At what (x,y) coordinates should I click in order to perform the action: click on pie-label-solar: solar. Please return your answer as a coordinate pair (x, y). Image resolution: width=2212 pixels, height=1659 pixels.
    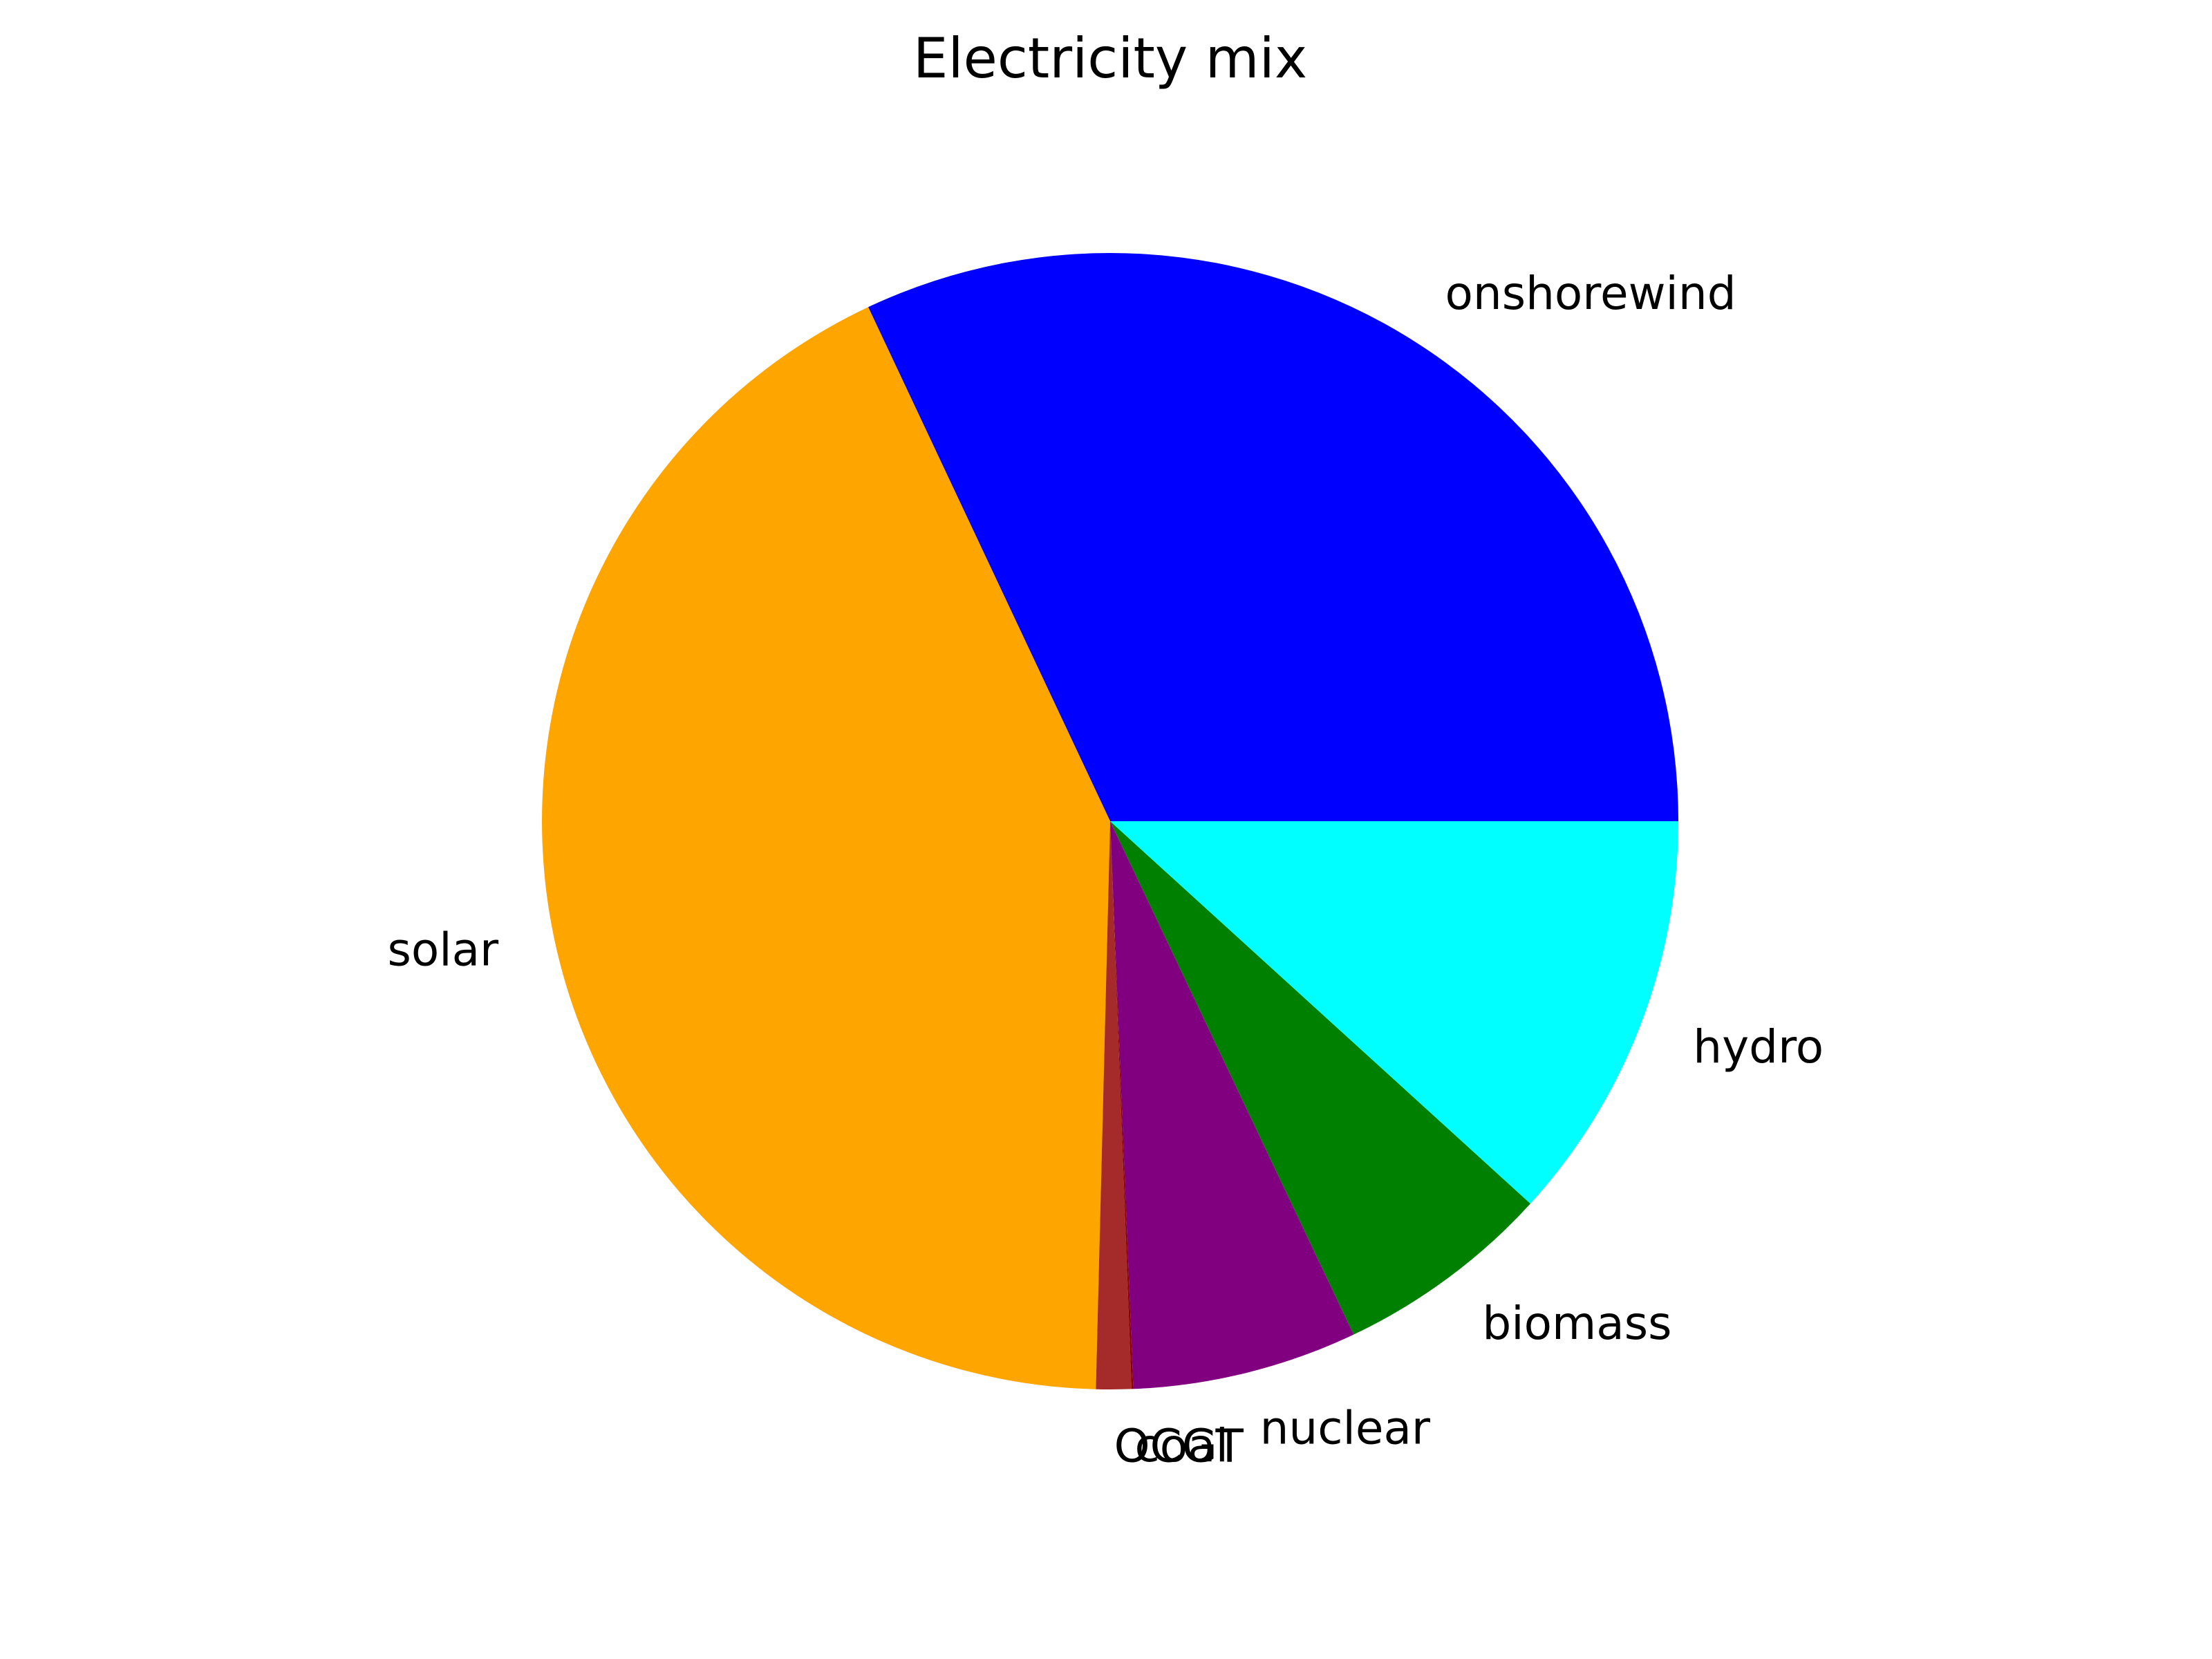
    Looking at the image, I should click on (443, 950).